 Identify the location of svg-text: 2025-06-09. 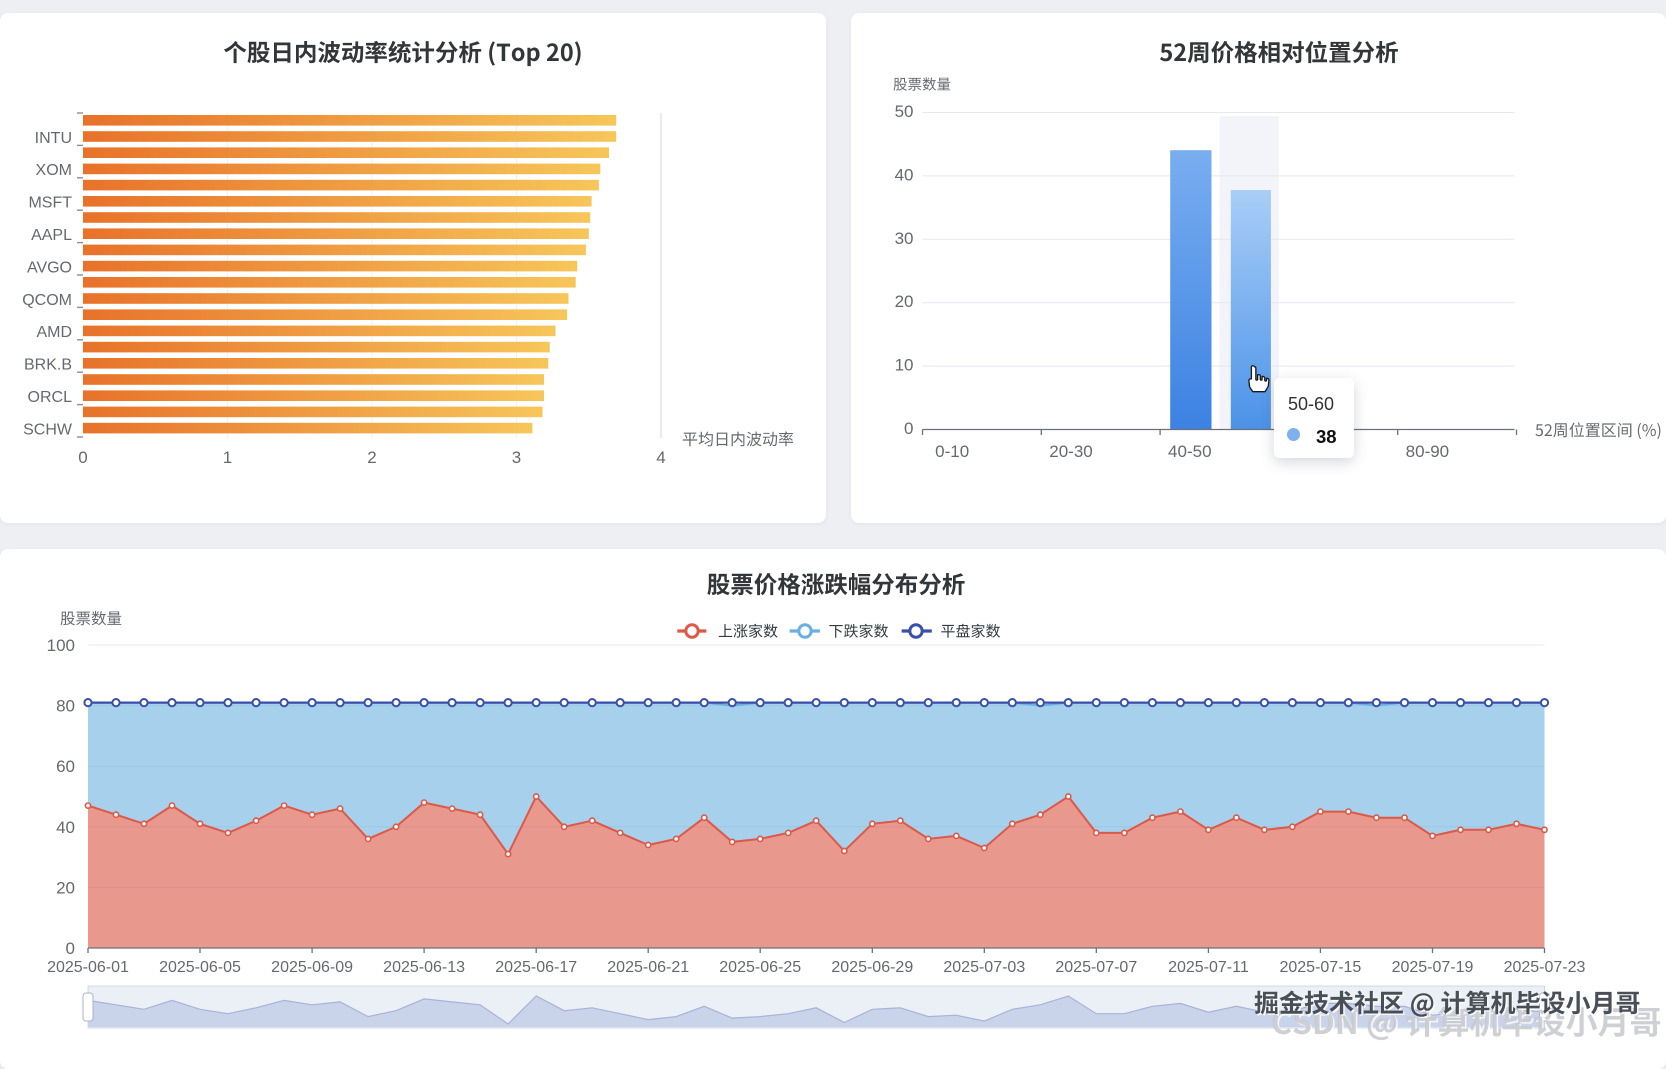
(312, 967).